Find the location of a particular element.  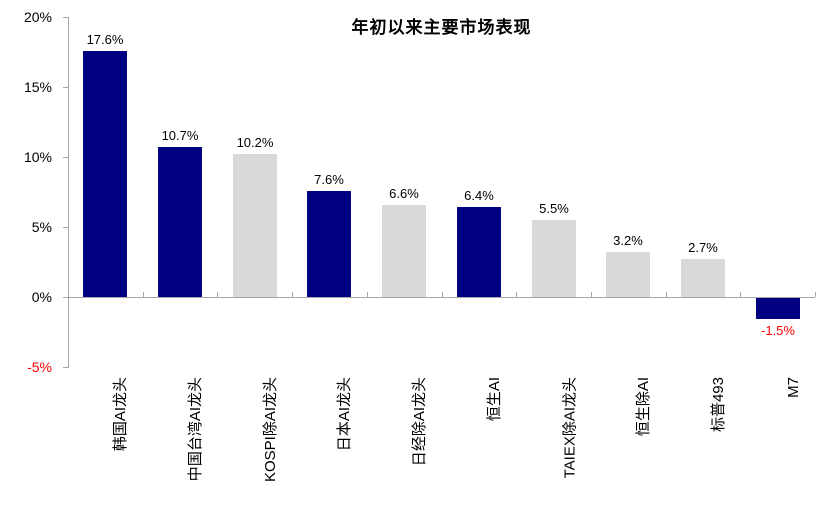

chart-title: 年初以来主要市场表现 is located at coordinates (441, 27).